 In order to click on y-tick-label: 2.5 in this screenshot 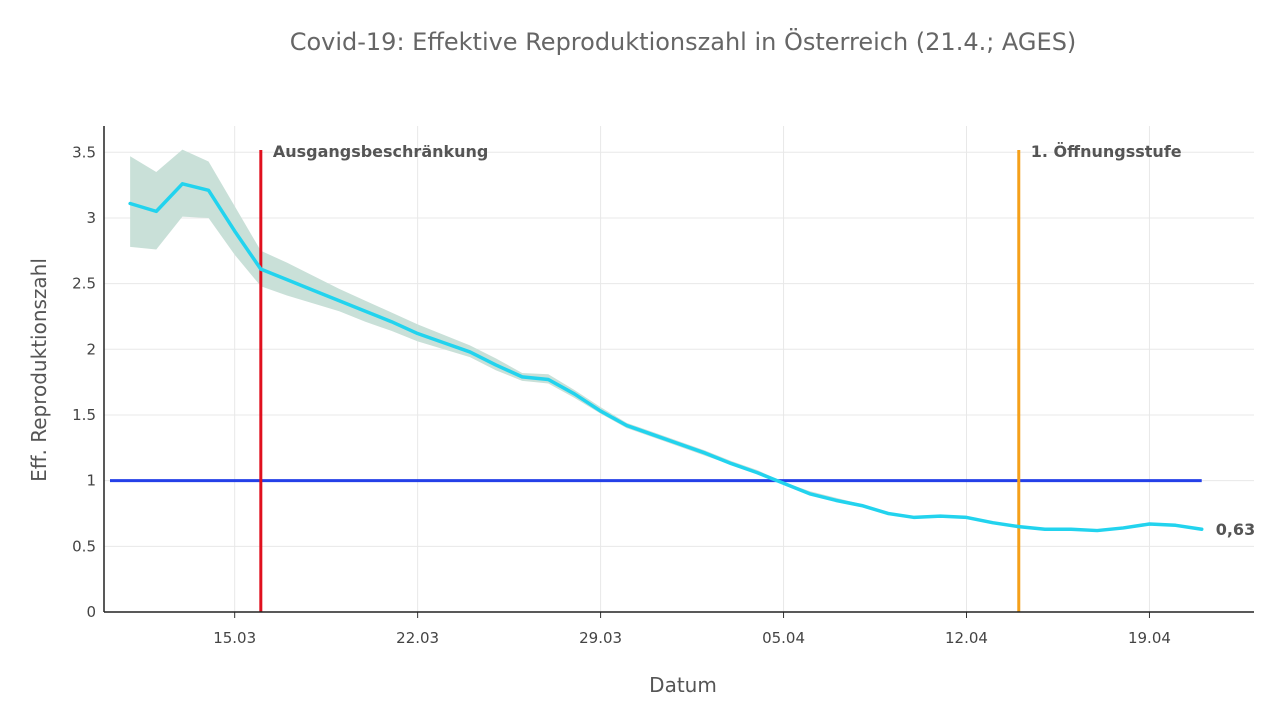, I will do `click(84, 284)`.